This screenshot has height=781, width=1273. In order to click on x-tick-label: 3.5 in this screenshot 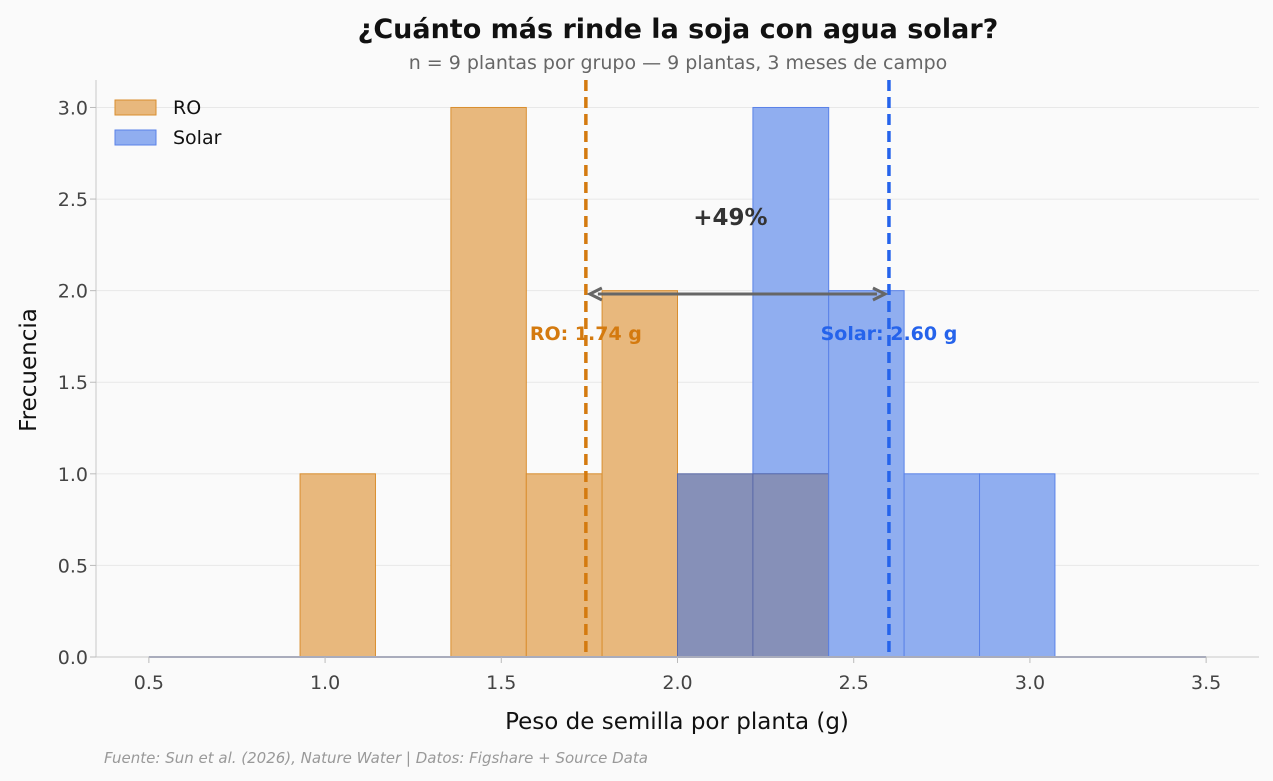, I will do `click(1206, 683)`.